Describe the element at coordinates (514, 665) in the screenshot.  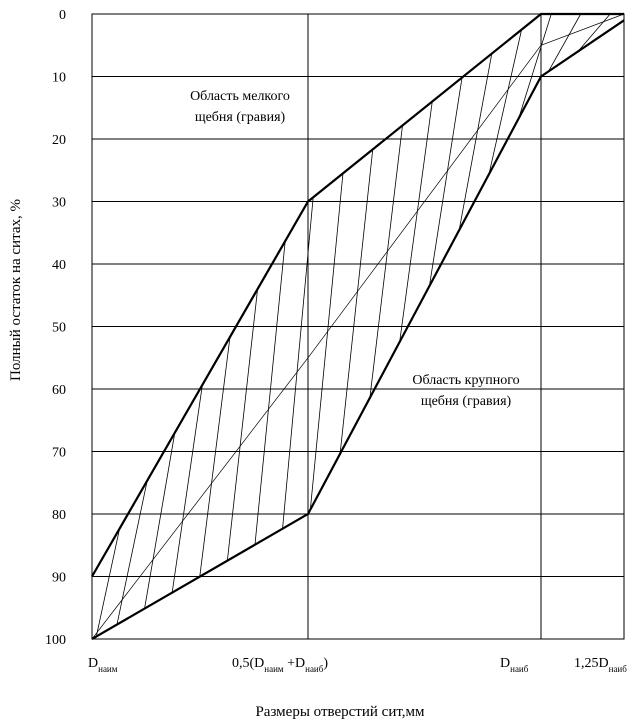
I see `x-tick-label: Dнаиб` at that location.